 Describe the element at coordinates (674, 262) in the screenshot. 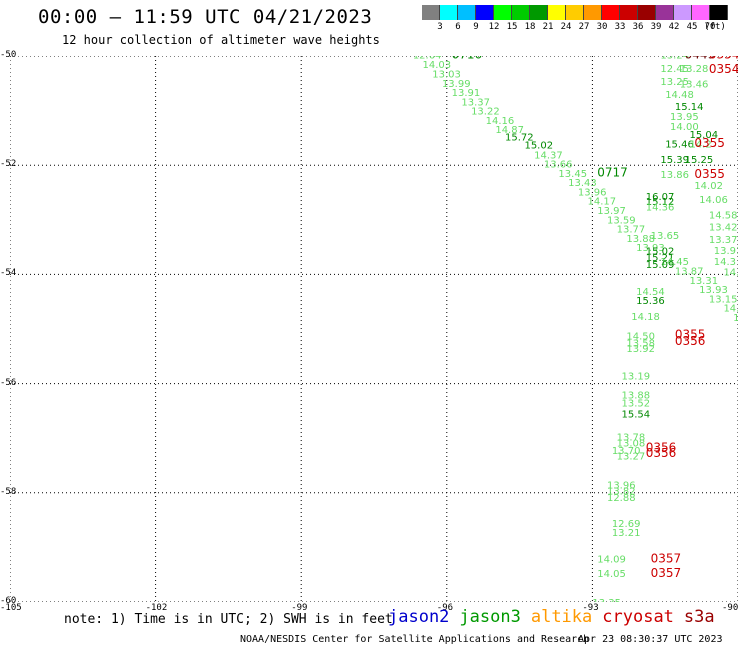

I see `wave-height-label: 14.45` at that location.